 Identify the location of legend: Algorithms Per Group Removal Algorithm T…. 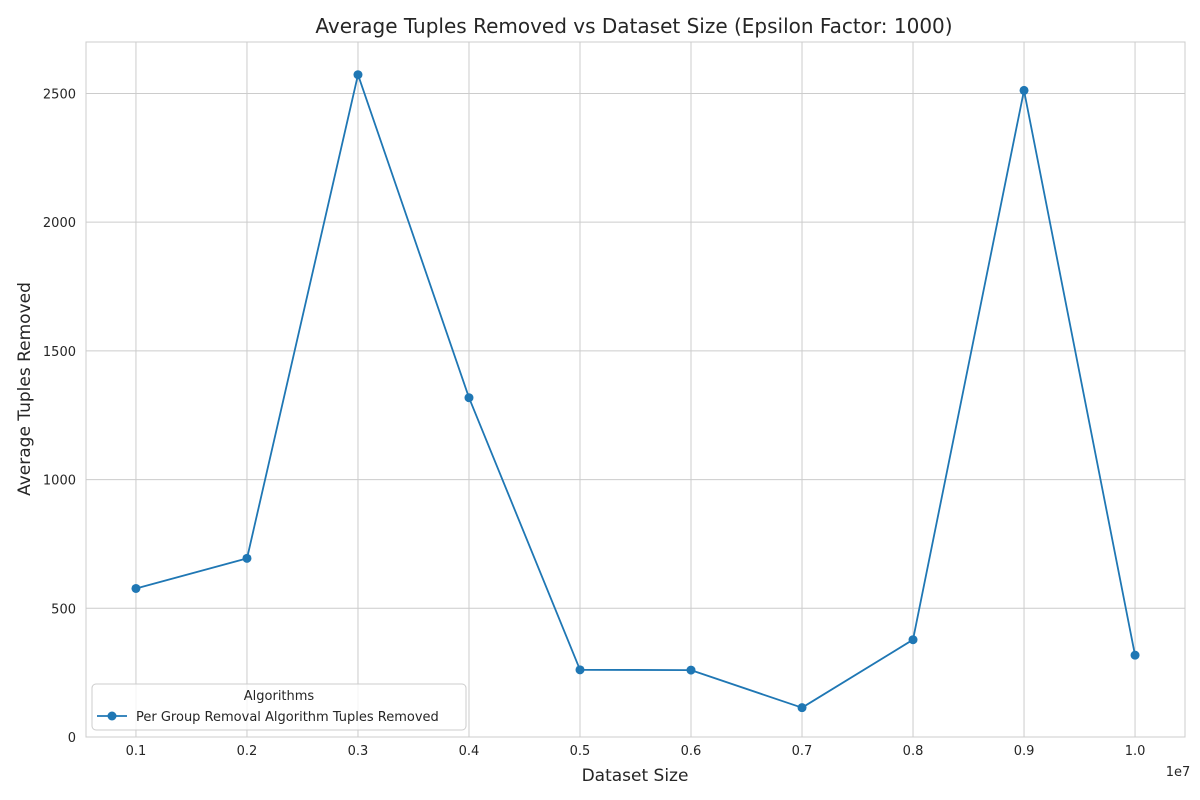
(279, 707).